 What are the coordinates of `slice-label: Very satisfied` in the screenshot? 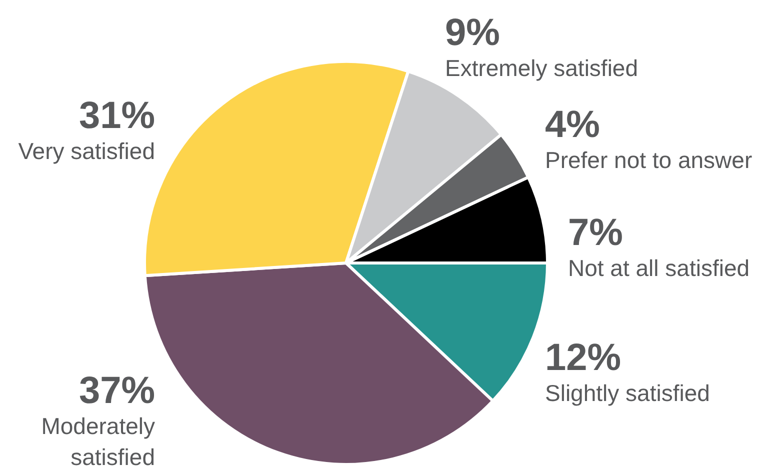 It's located at (86, 151).